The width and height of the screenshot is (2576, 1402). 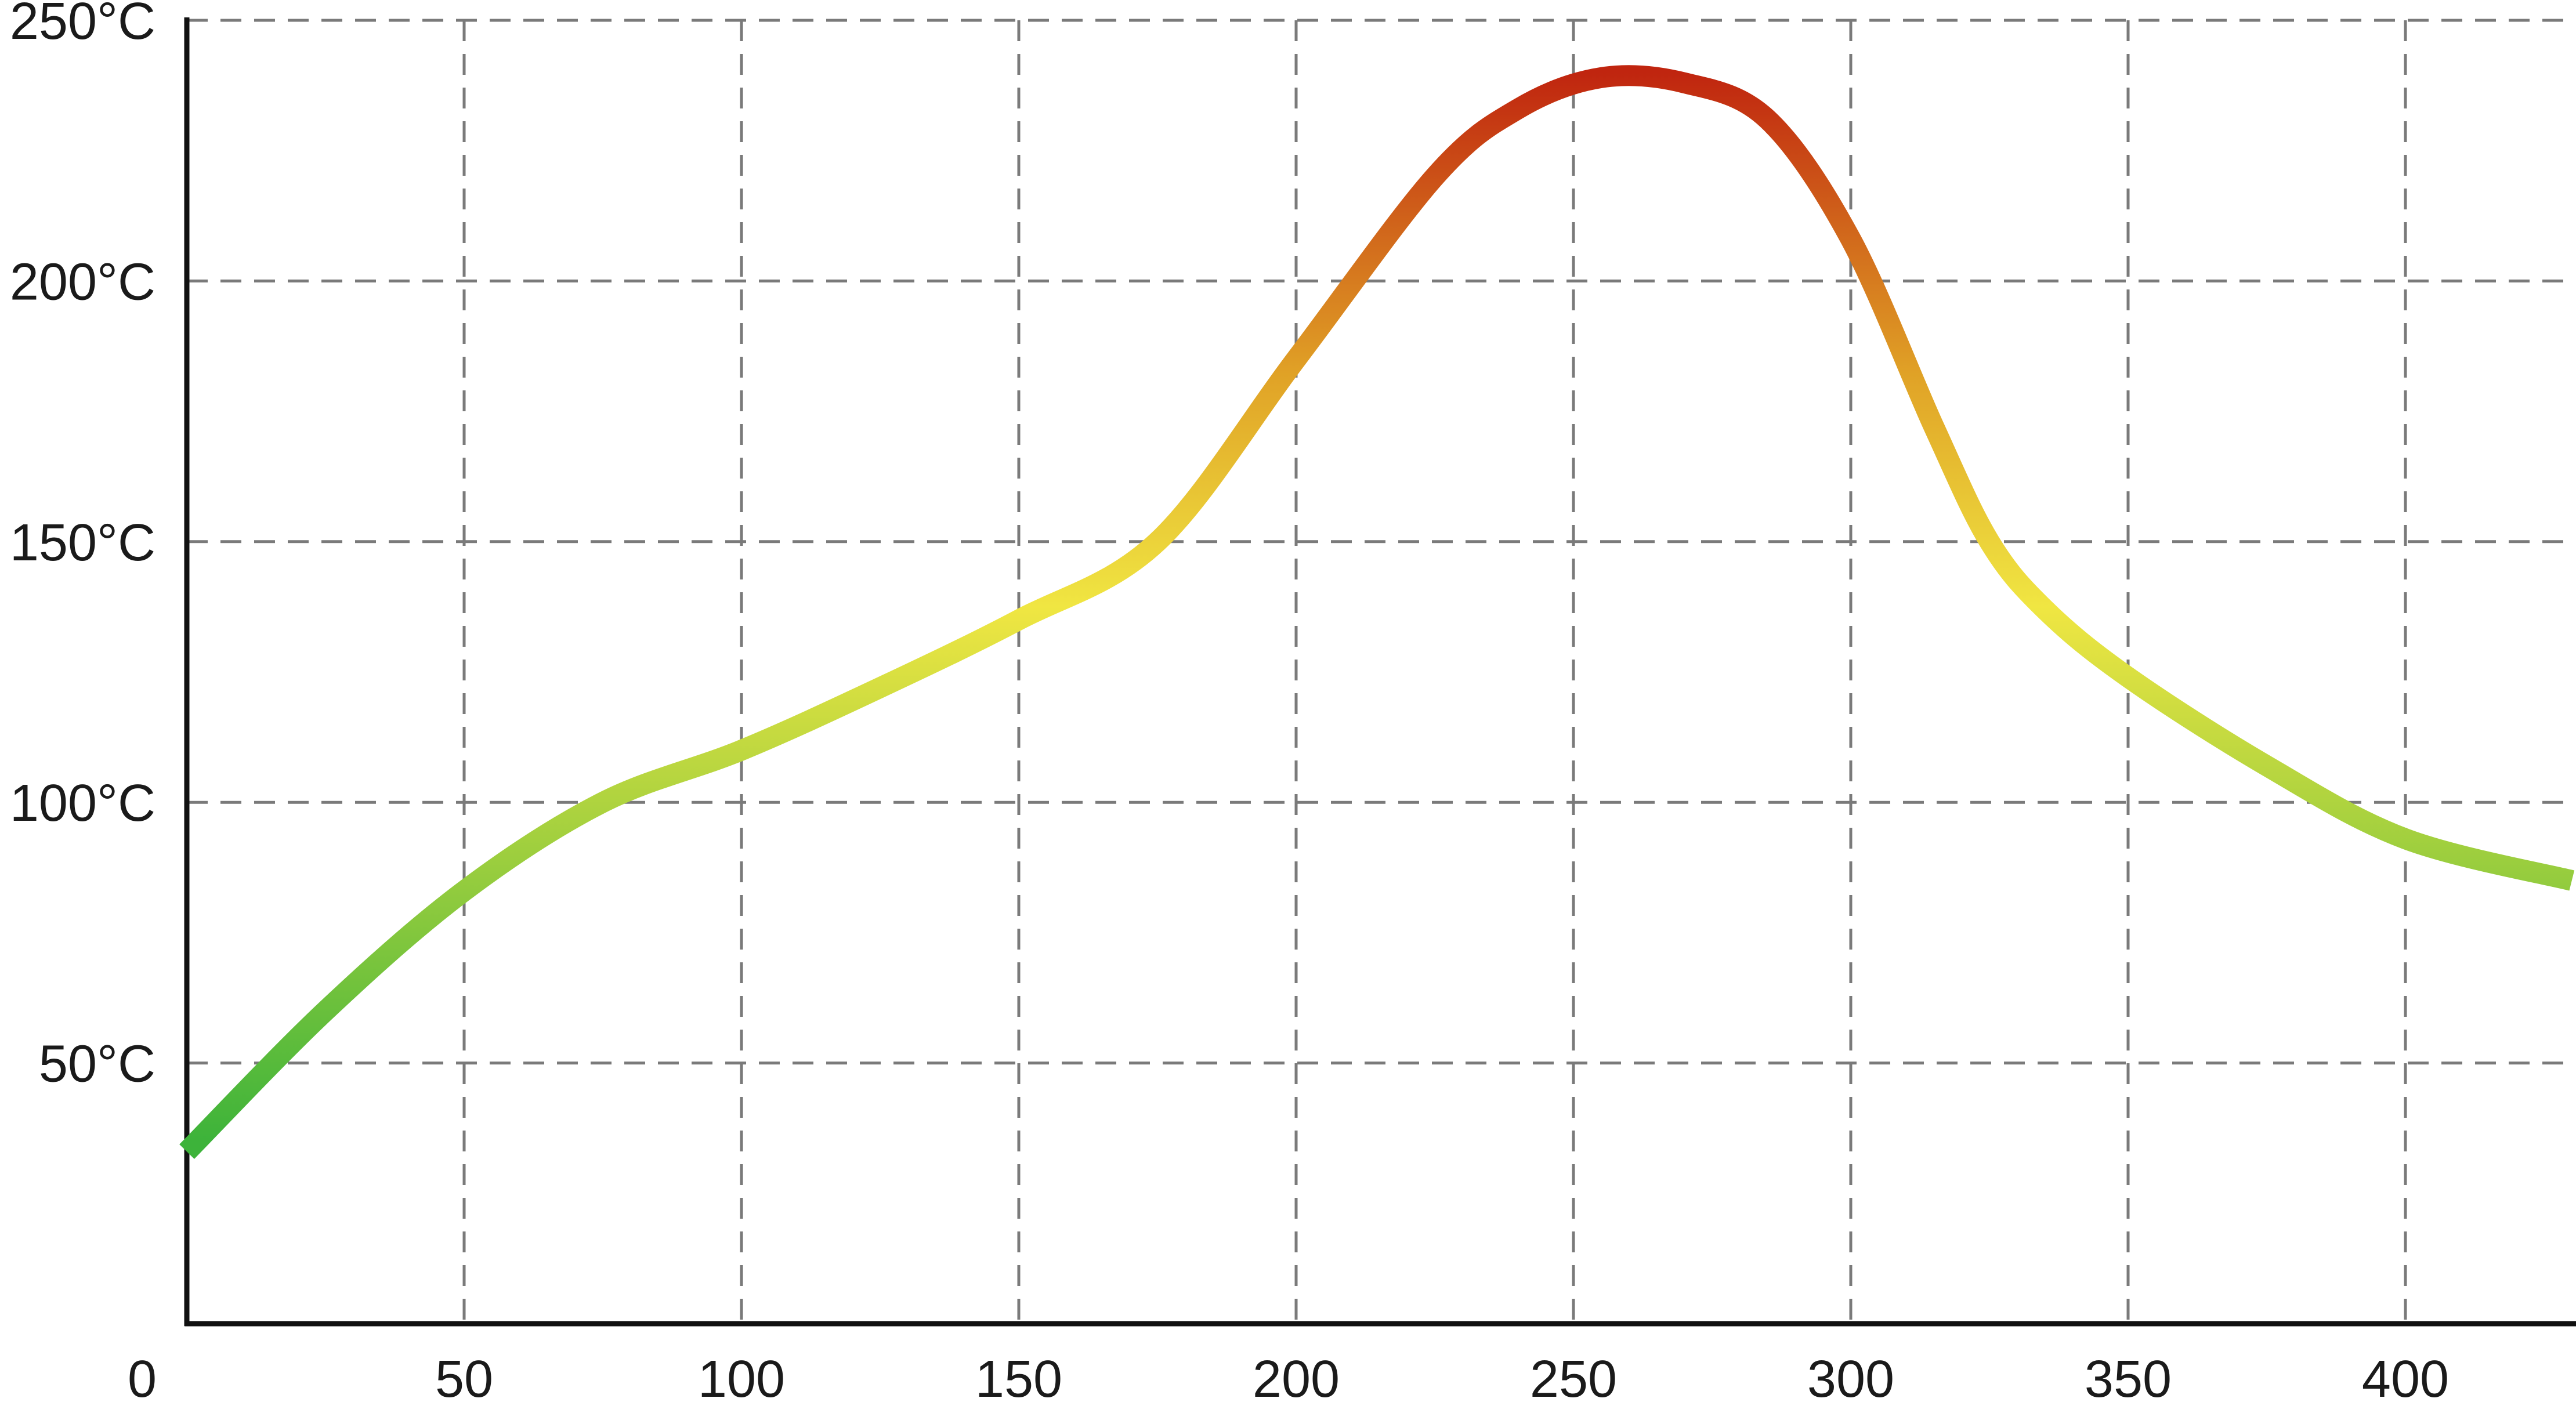 I want to click on x-tick-label: 250, so click(x=1573, y=1376).